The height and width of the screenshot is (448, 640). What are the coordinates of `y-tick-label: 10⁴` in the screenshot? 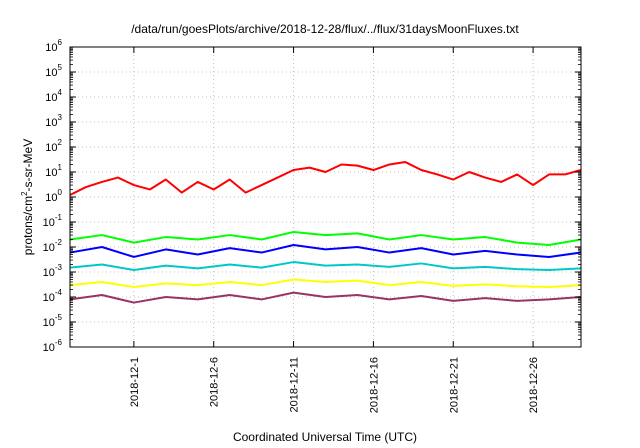 It's located at (53, 96).